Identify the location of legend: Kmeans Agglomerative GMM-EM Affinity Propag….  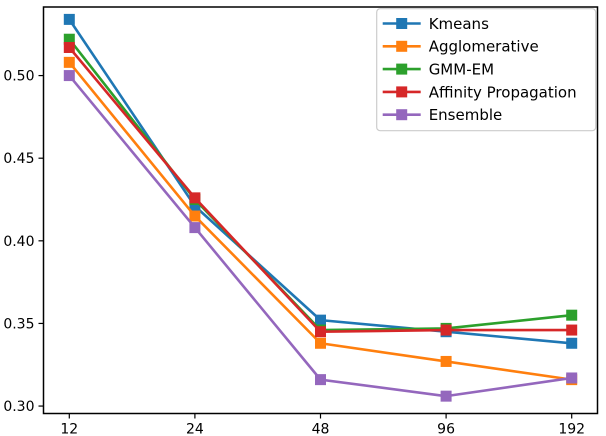
(486, 70).